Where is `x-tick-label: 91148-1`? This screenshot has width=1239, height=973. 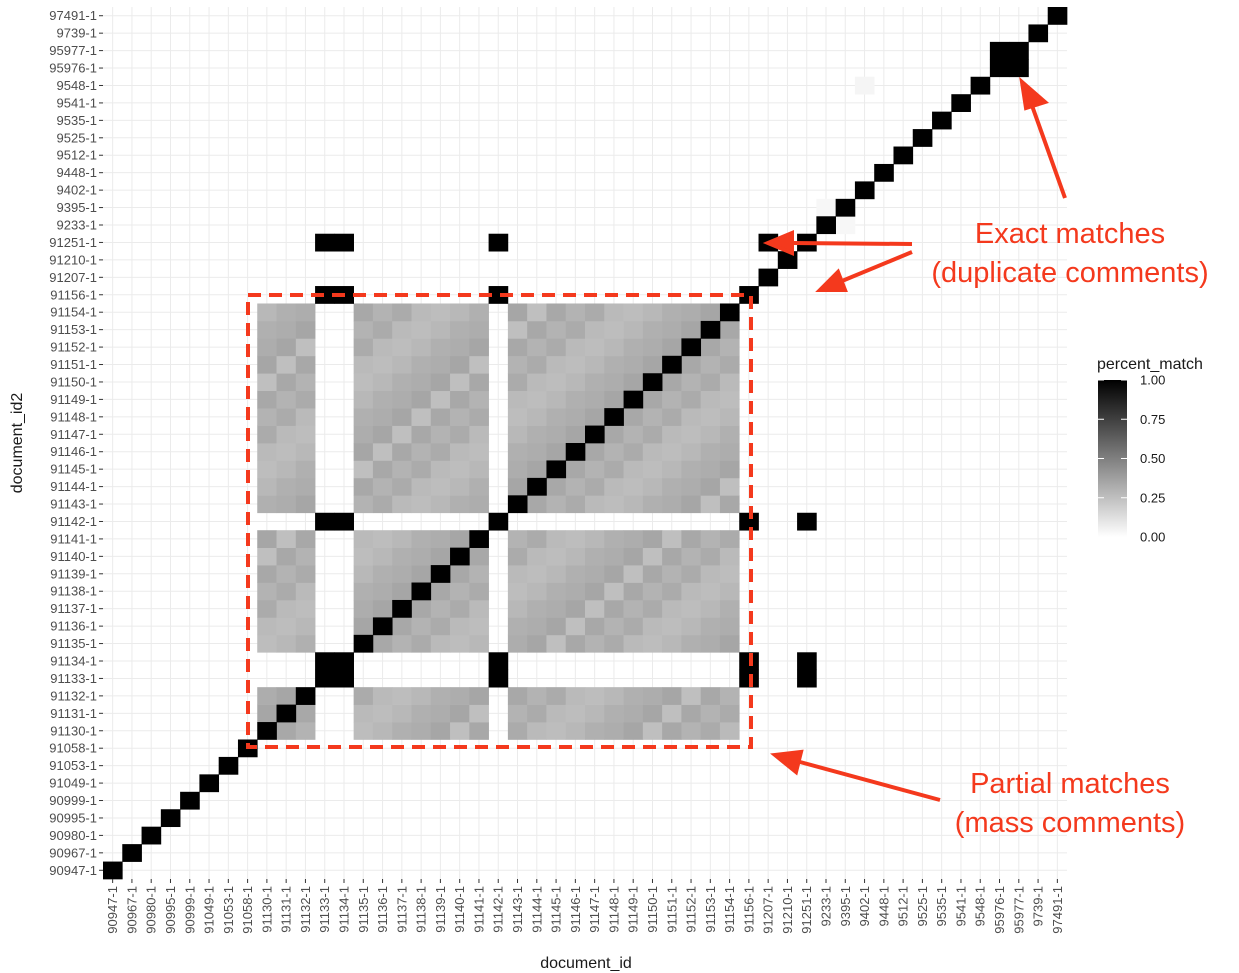
x-tick-label: 91148-1 is located at coordinates (613, 909).